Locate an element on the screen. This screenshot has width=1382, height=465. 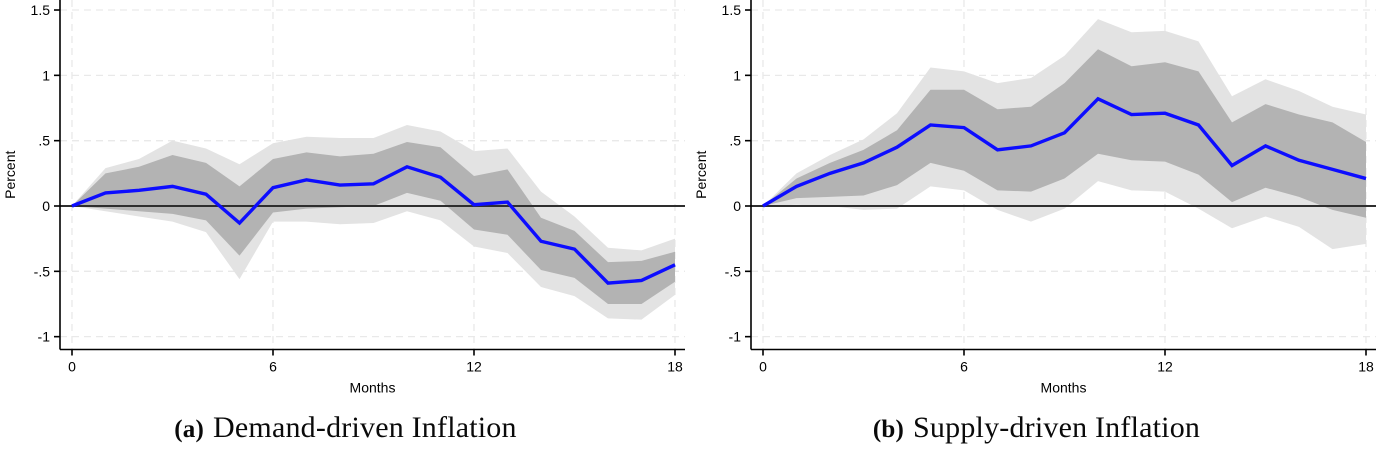
caption-a-prefix: (a) is located at coordinates (189, 429).